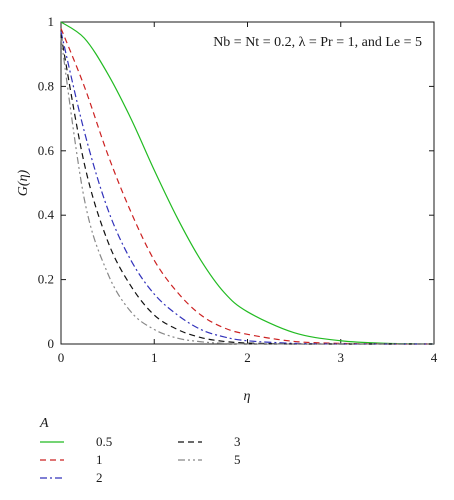 This screenshot has width=454, height=500. Describe the element at coordinates (46, 214) in the screenshot. I see `y-tick-label: 0.4` at that location.